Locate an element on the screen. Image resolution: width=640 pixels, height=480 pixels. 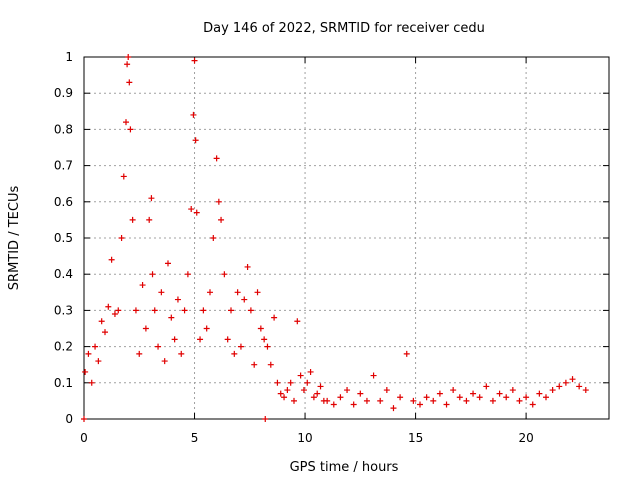
y-tick-label: 0.5 is located at coordinates (63, 238).